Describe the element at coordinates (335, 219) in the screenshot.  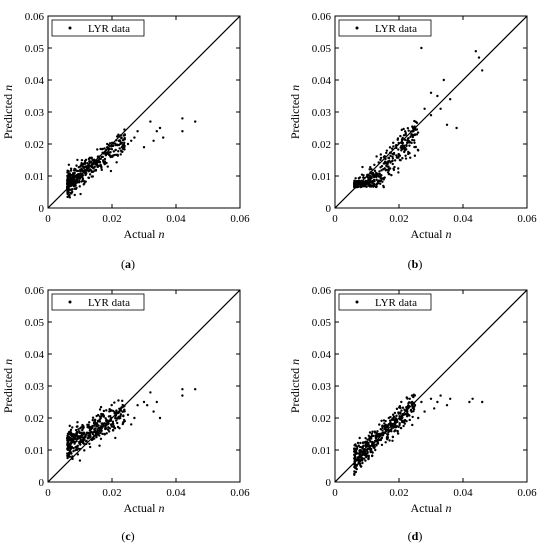
I see `x-tick-label: 0` at that location.